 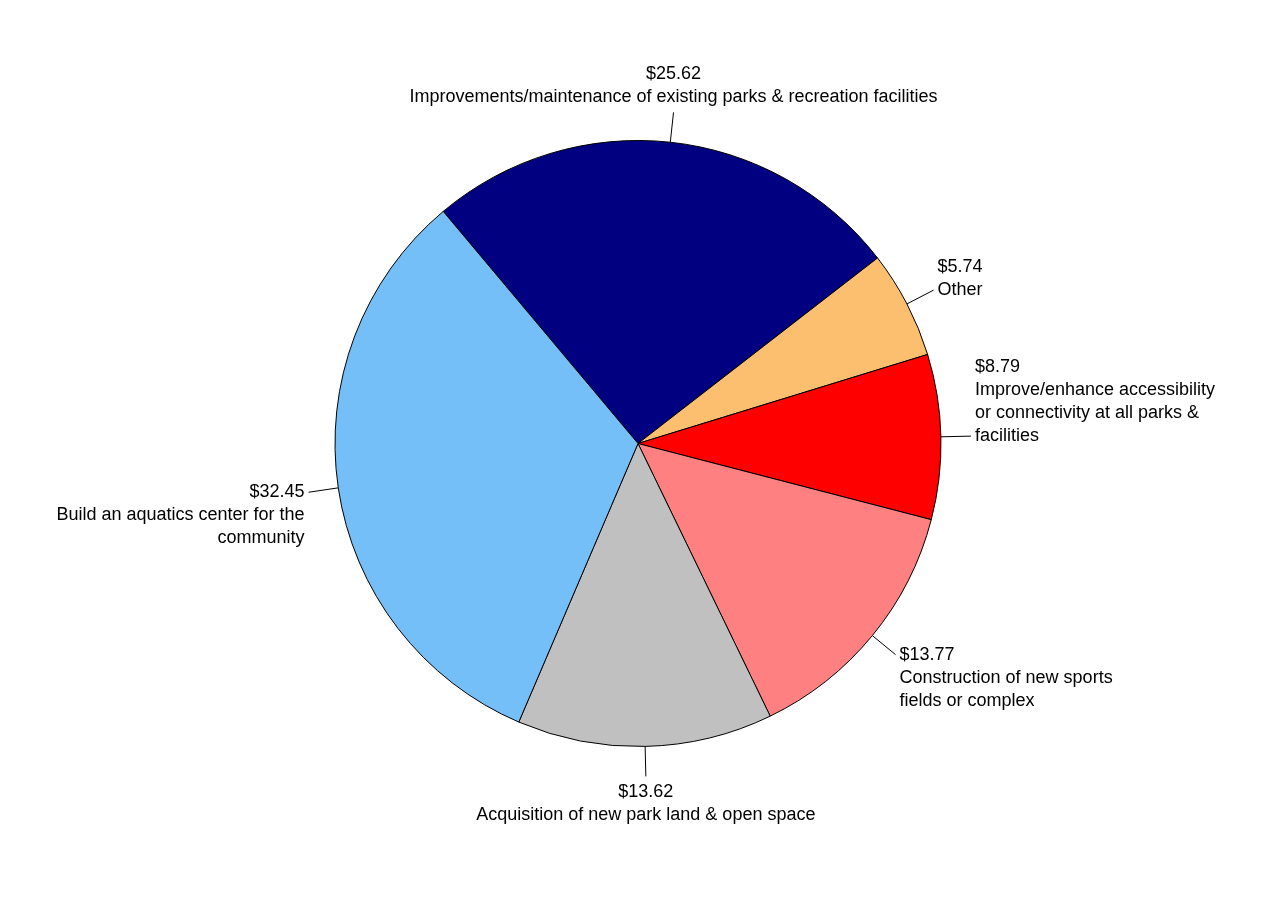 I want to click on data-label: $13.77, so click(x=927, y=653).